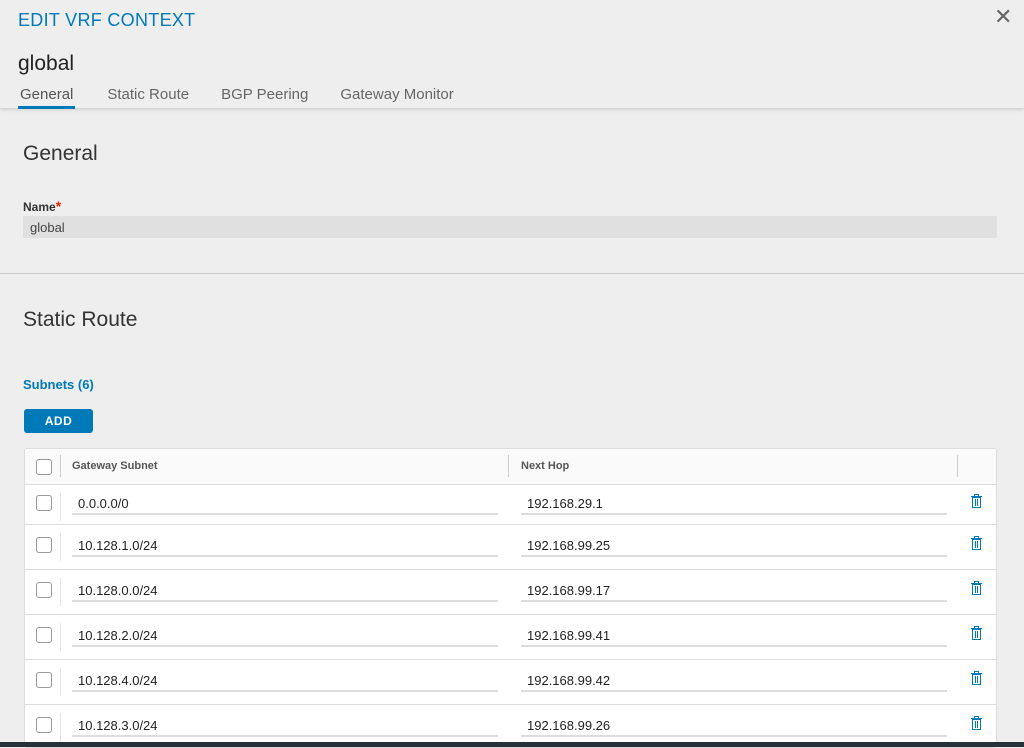  Describe the element at coordinates (44, 467) in the screenshot. I see `select-all-checkbox` at that location.